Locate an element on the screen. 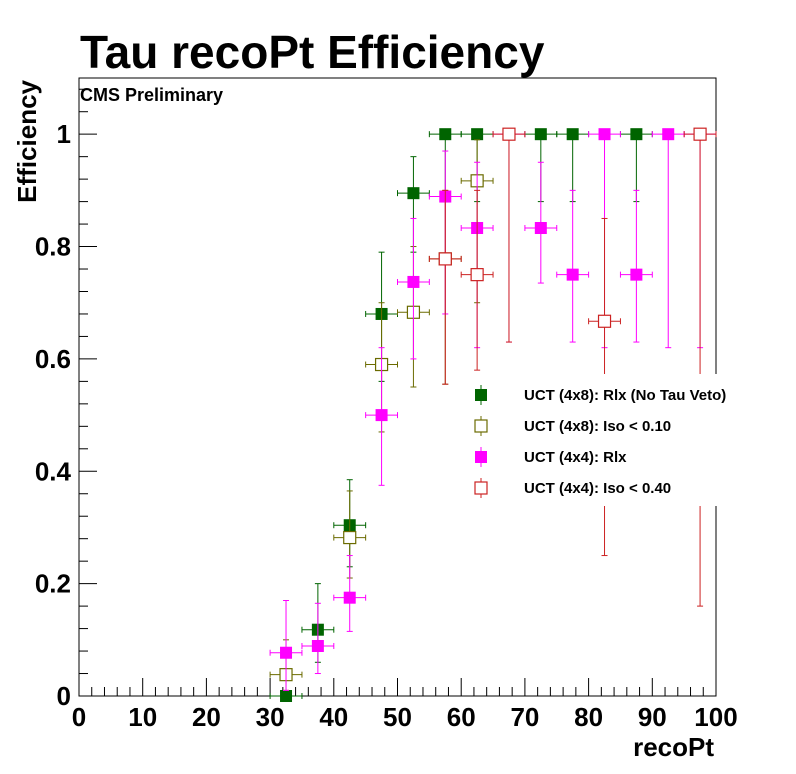 The width and height of the screenshot is (796, 774). x-tick-label: 60 is located at coordinates (461, 717).